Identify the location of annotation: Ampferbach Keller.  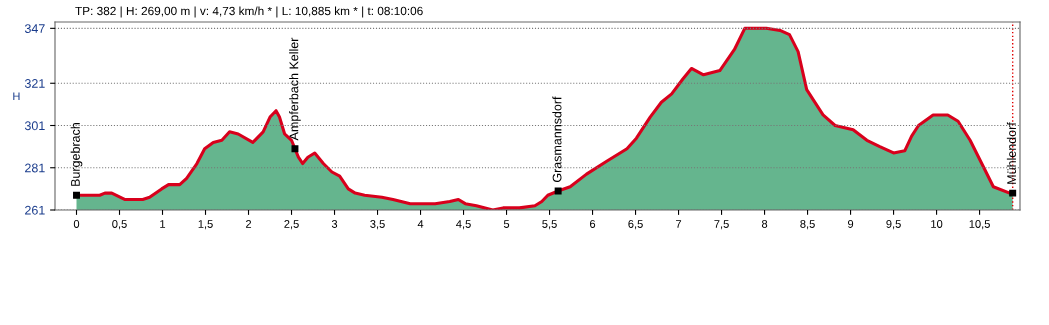
(295, 89).